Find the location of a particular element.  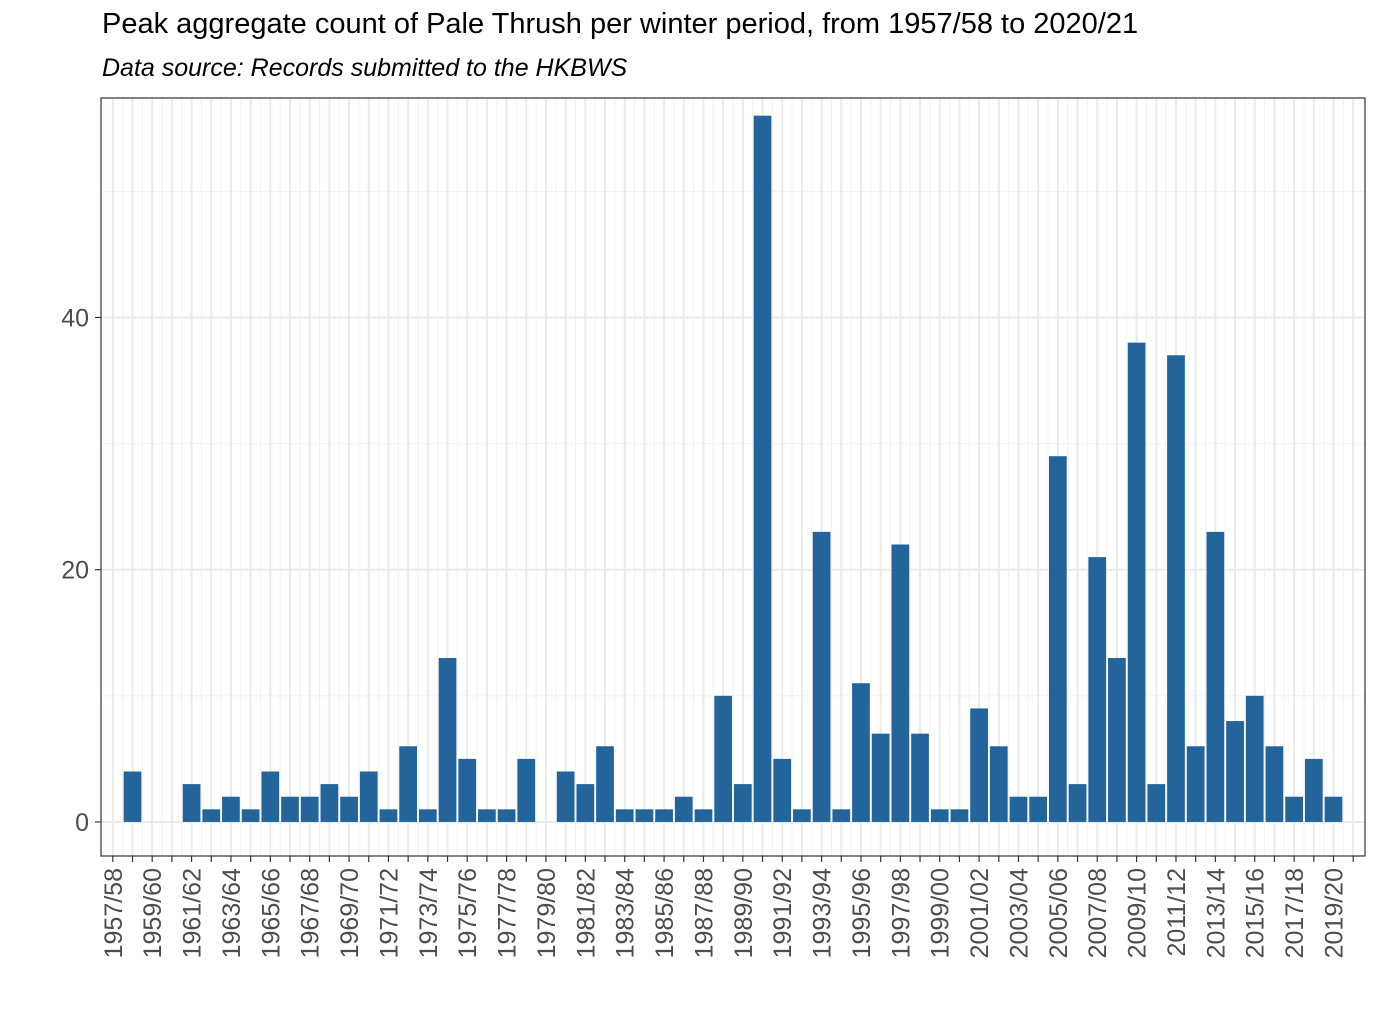

bar-1992/93 is located at coordinates (802, 815).